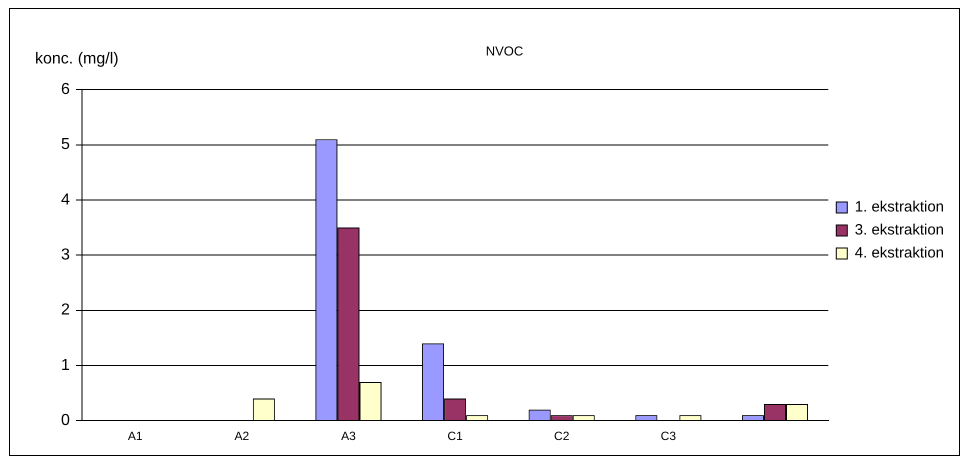 Image resolution: width=963 pixels, height=458 pixels. I want to click on x-tick-label: C3, so click(668, 436).